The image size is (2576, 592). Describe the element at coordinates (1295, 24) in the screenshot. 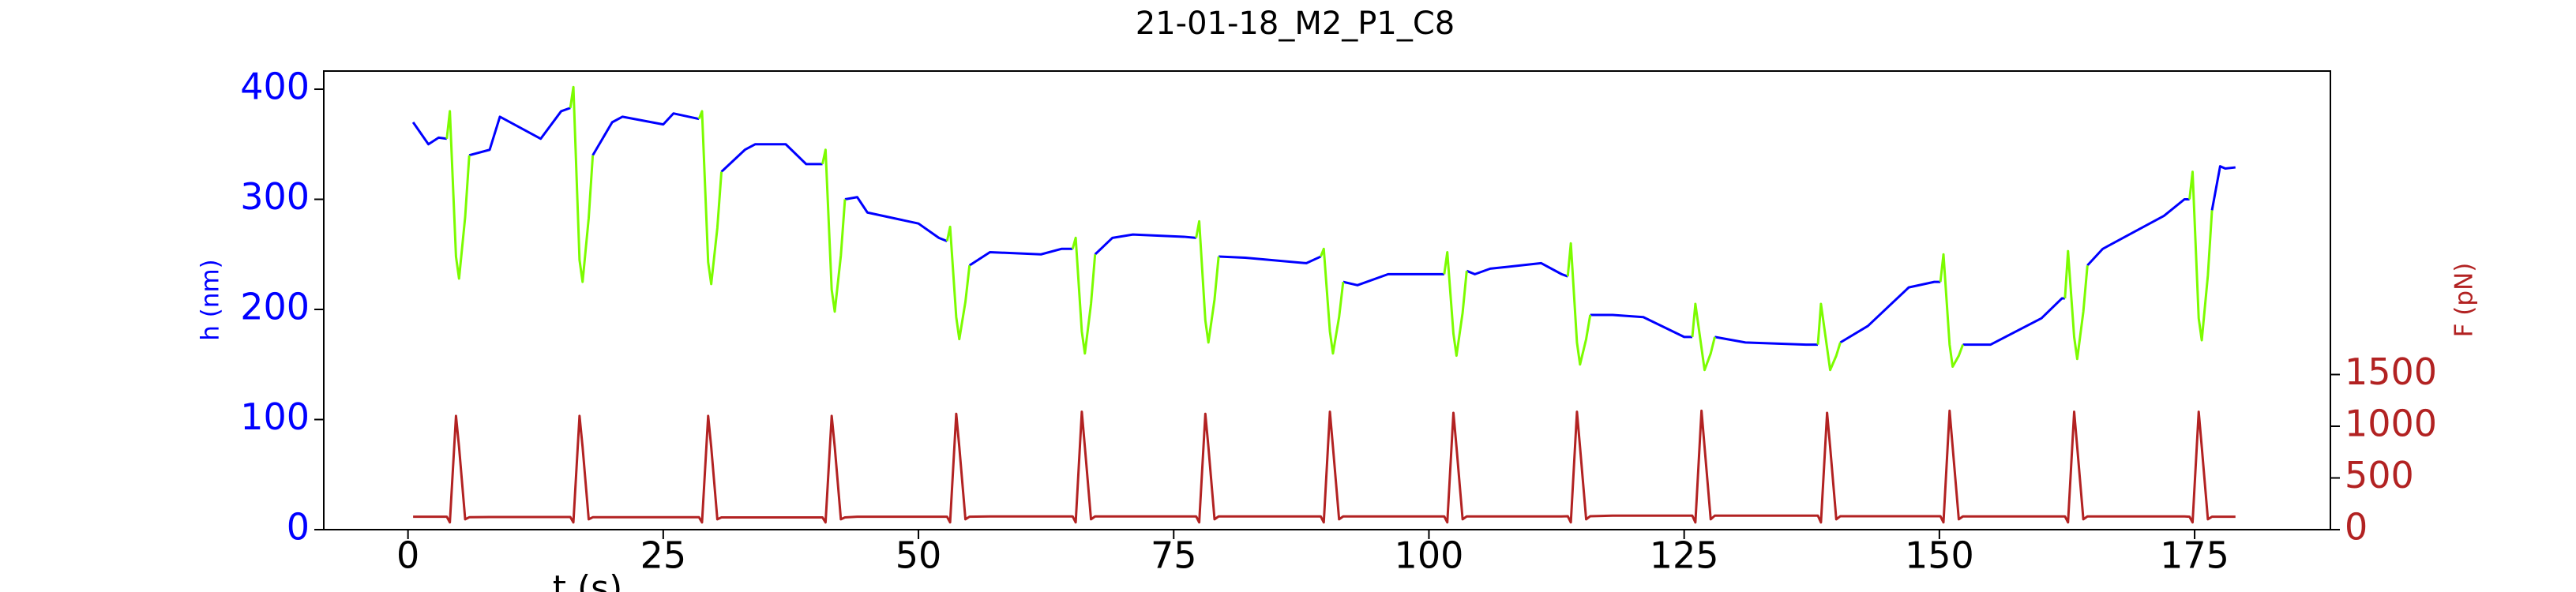

I see `chart-title: 21-01-18_M2_P1_C8` at that location.